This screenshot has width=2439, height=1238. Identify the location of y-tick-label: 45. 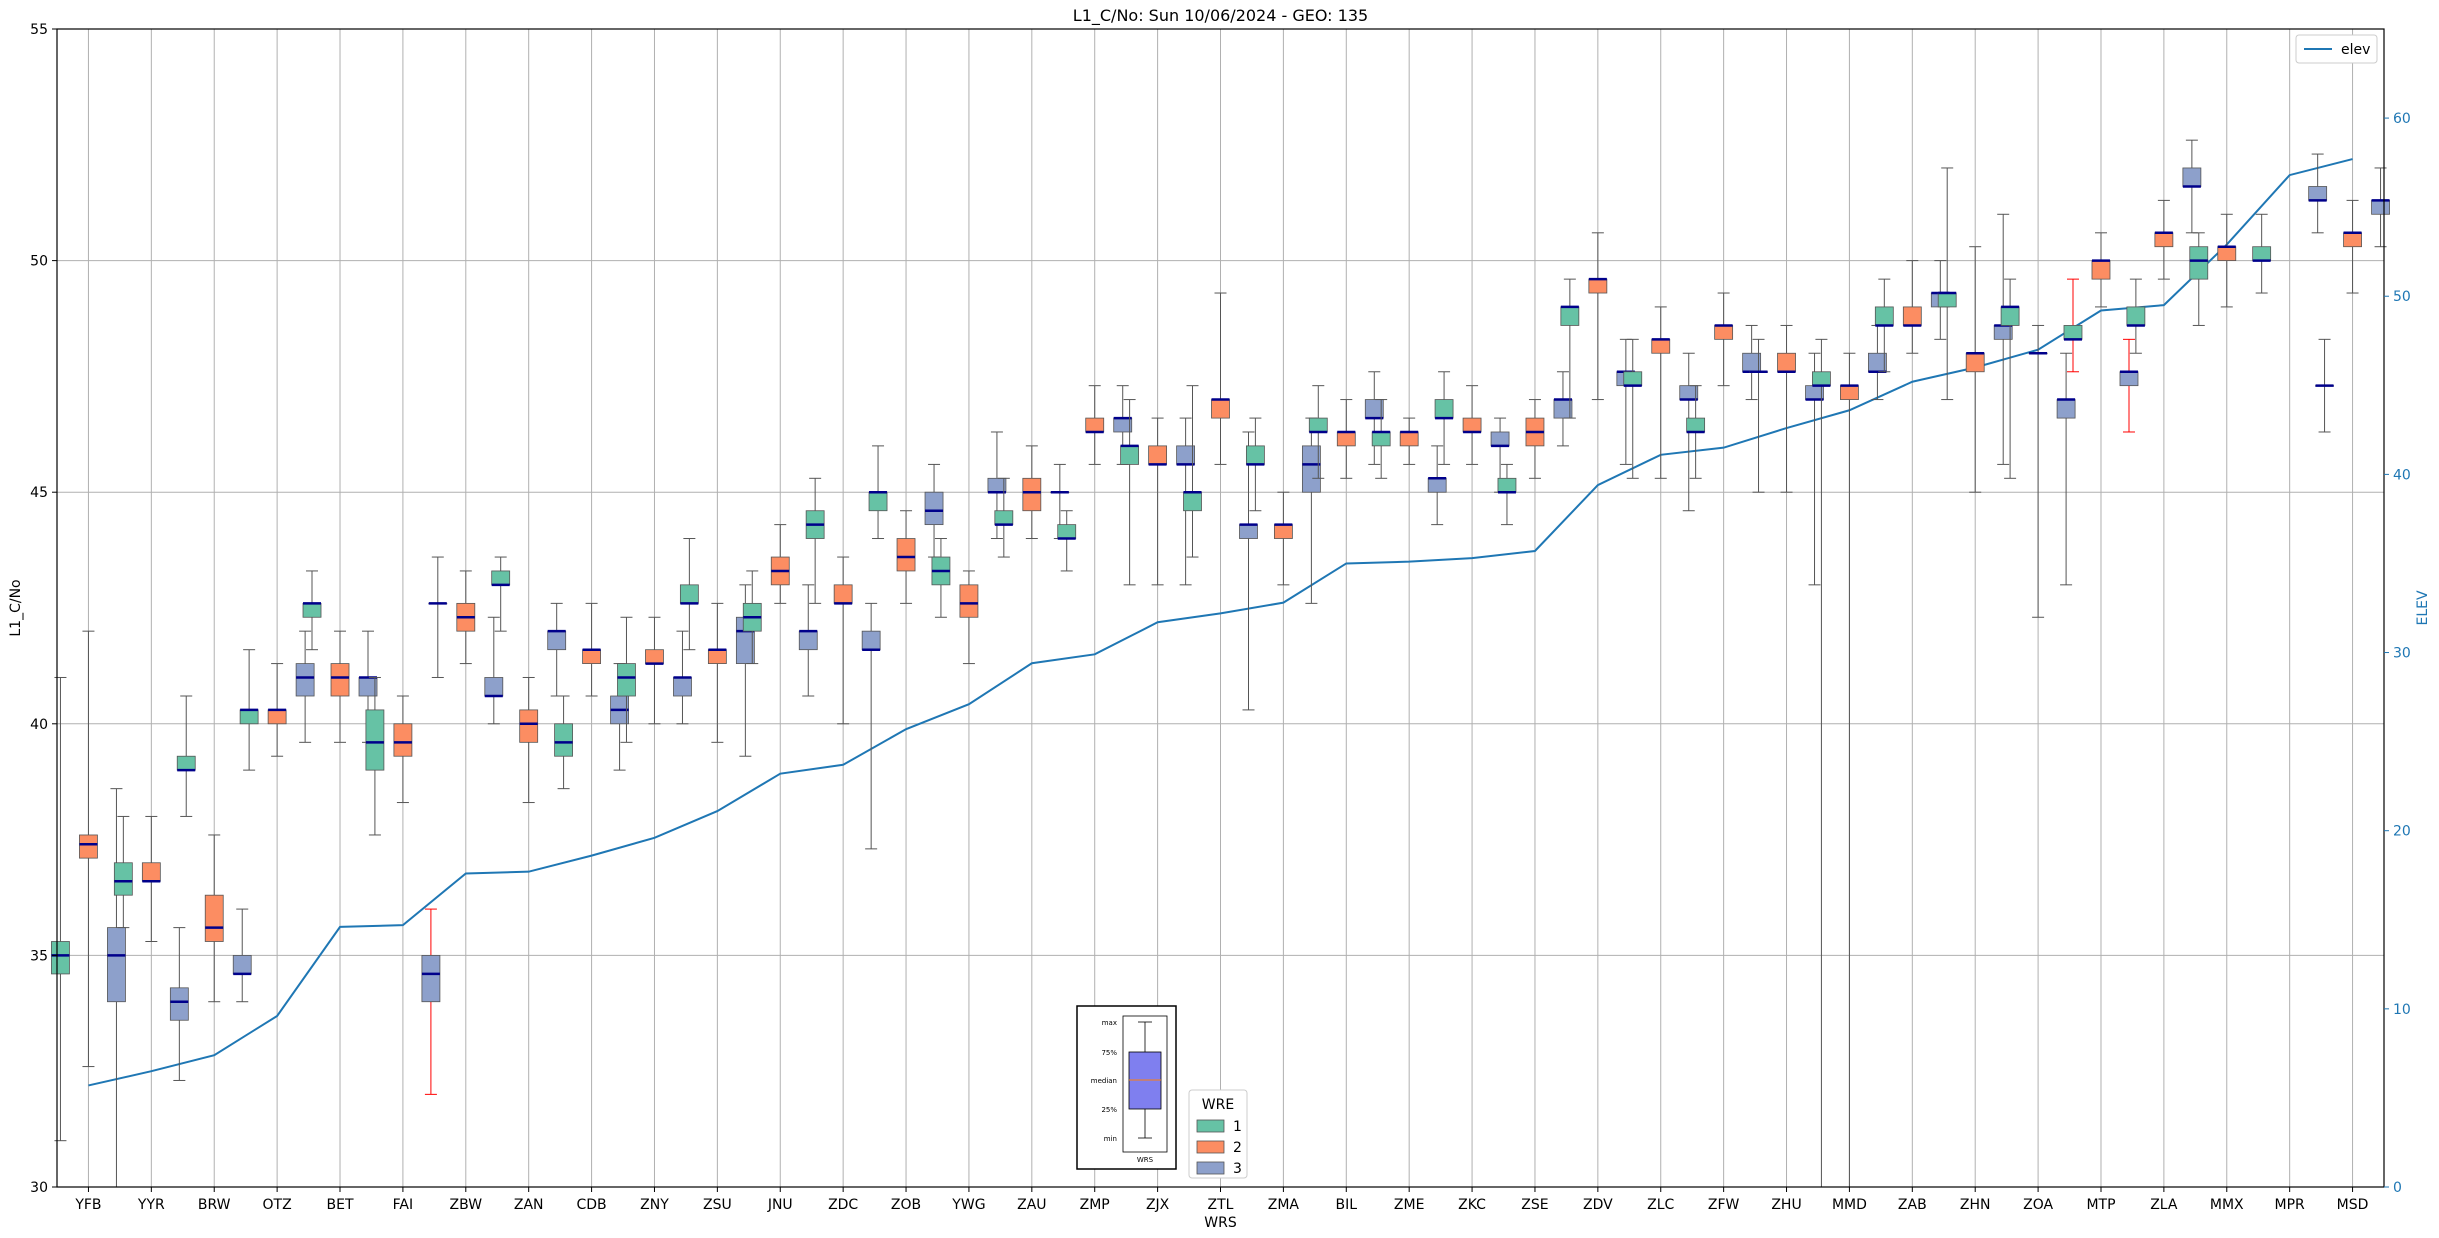
(39, 493).